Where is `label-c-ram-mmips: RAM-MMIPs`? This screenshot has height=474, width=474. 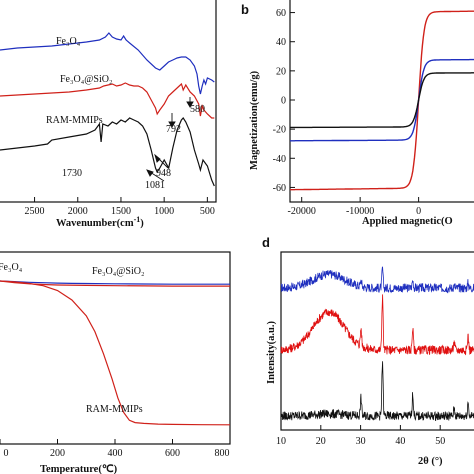 label-c-ram-mmips: RAM-MMIPs is located at coordinates (114, 409).